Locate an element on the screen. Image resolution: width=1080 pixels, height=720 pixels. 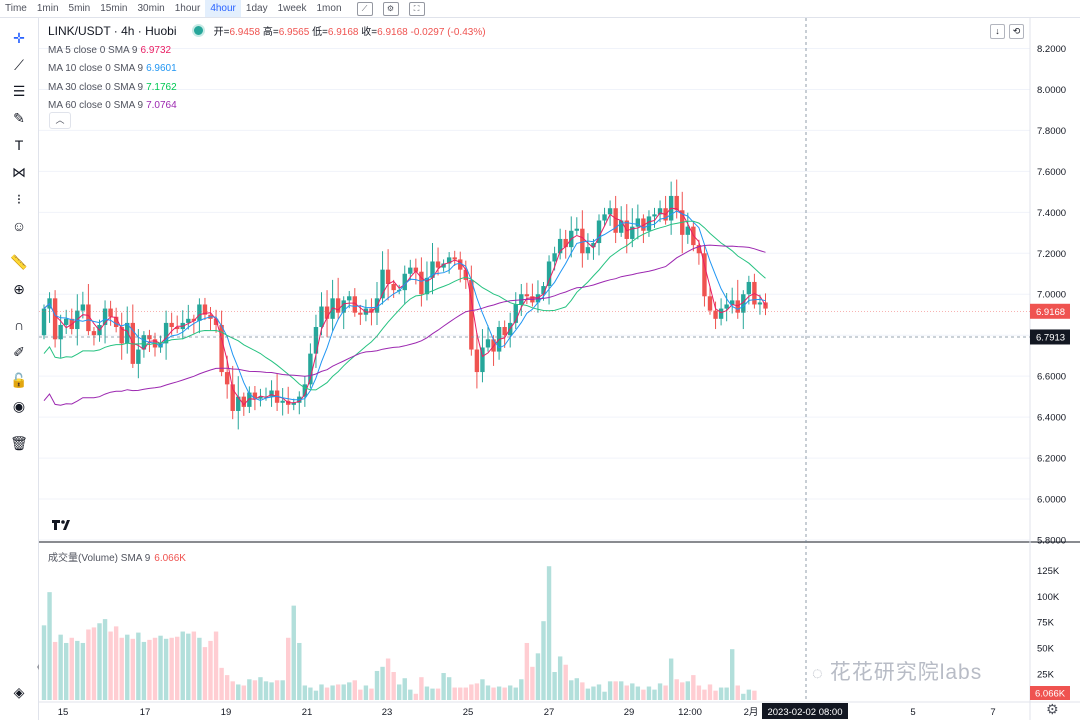
timeframe-30min: 30min is located at coordinates (151, 8).